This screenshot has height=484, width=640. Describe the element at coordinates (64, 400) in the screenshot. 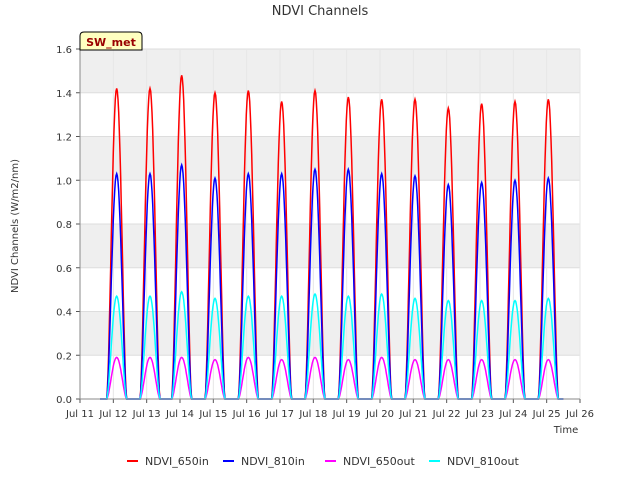

I see `y-tick-label: 0.0` at that location.